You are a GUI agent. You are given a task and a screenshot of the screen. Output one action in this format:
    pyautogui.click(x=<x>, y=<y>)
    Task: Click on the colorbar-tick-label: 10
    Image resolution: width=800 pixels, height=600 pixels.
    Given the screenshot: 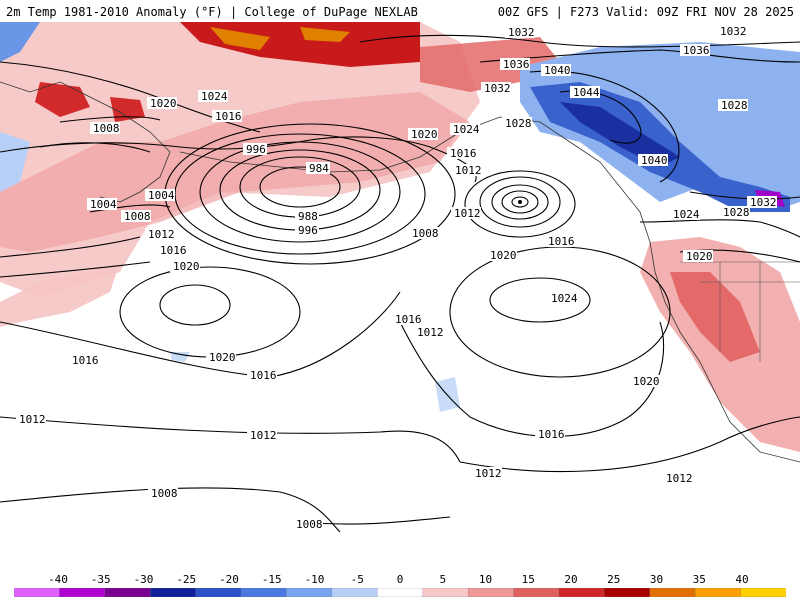 What is the action you would take?
    pyautogui.click(x=485, y=579)
    